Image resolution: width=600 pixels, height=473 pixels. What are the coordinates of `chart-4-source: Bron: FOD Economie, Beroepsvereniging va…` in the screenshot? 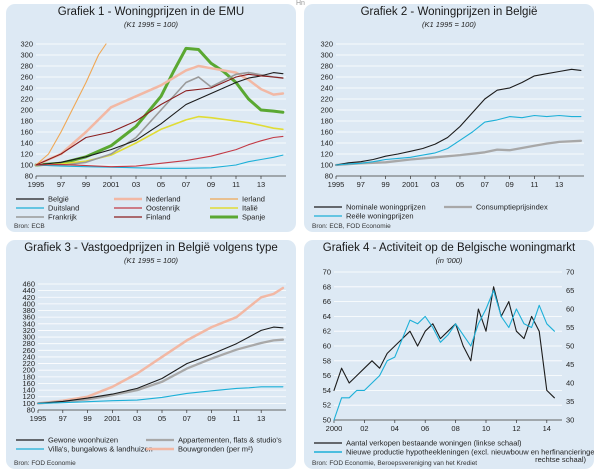 It's located at (395, 463).